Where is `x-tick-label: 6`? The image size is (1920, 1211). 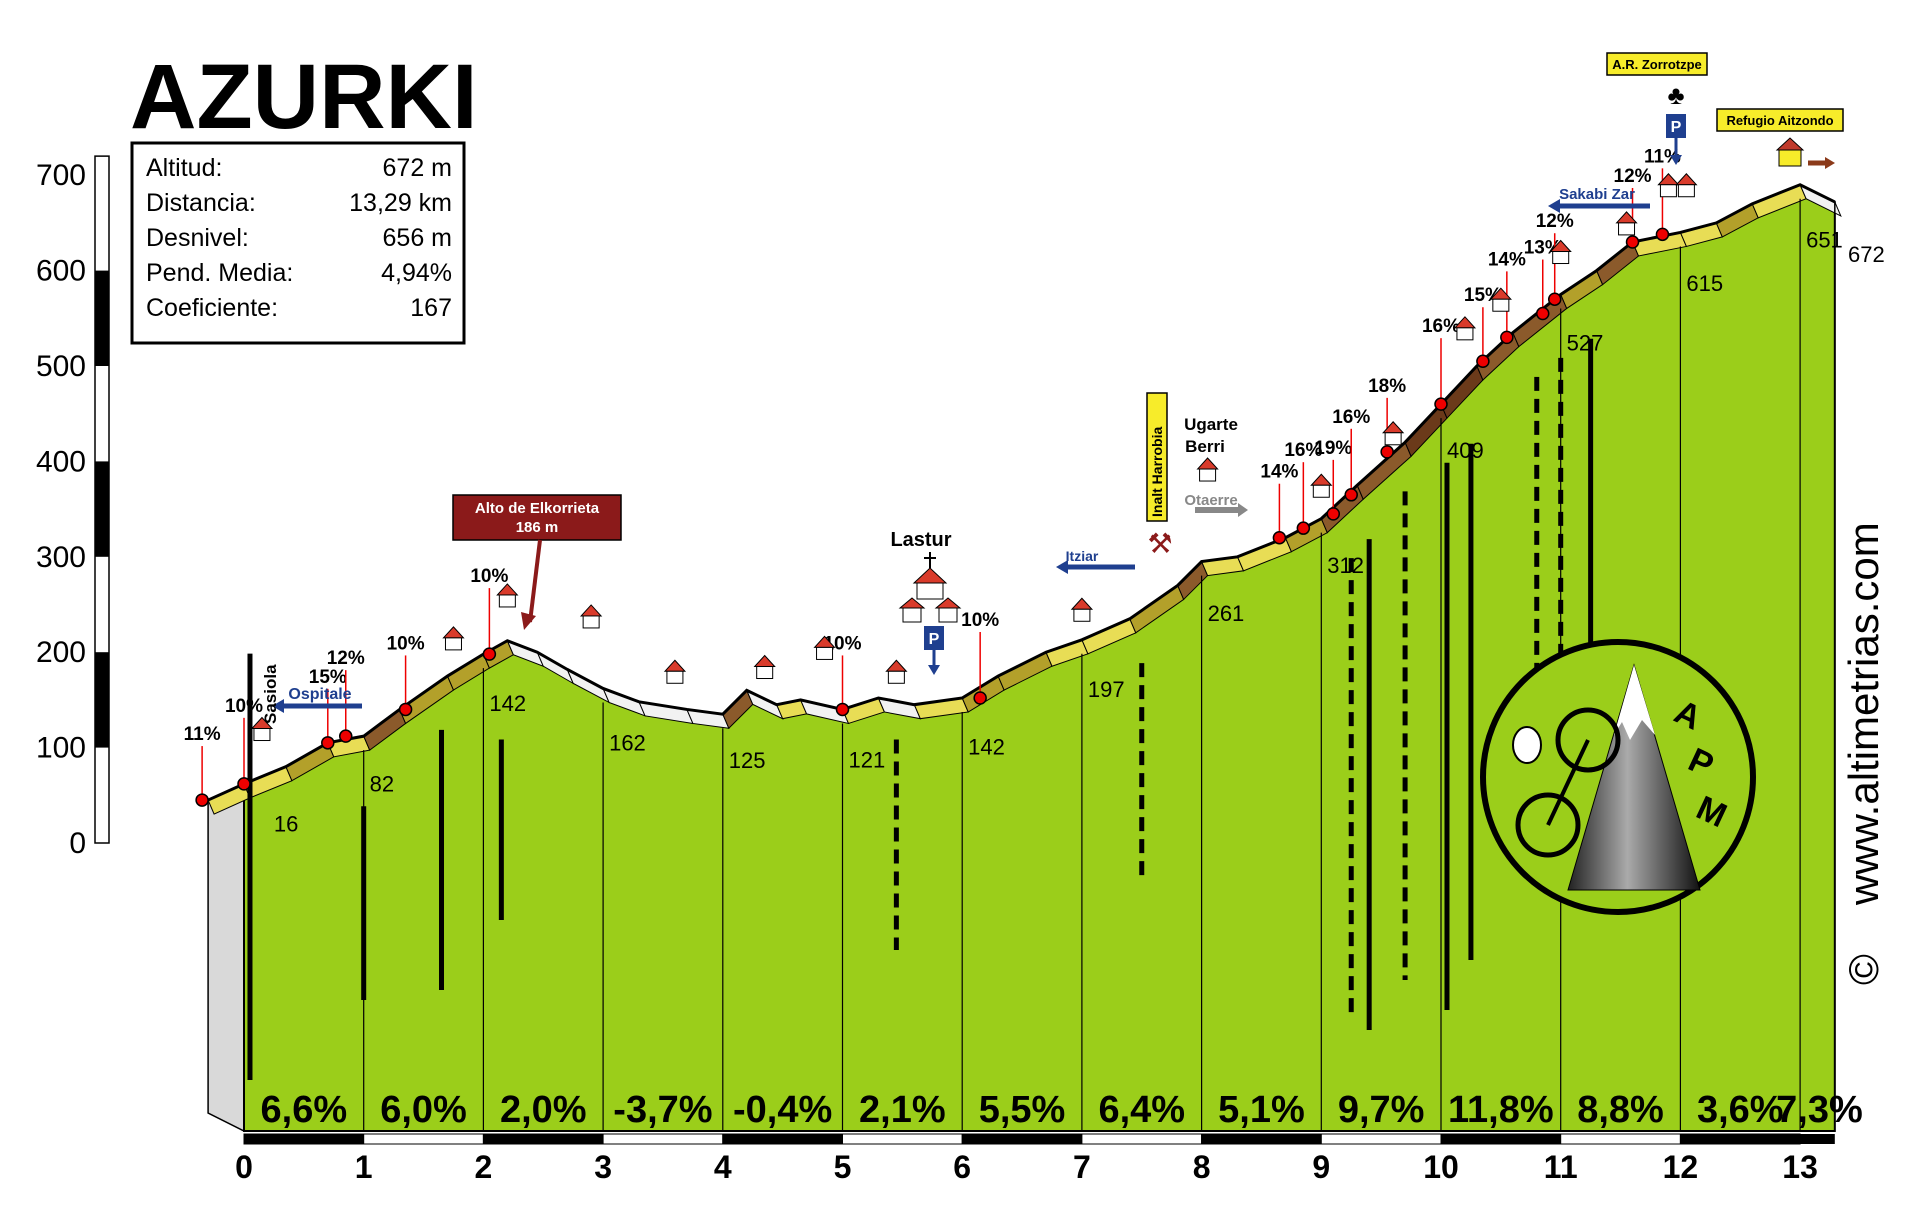 x-tick-label: 6 is located at coordinates (962, 1167).